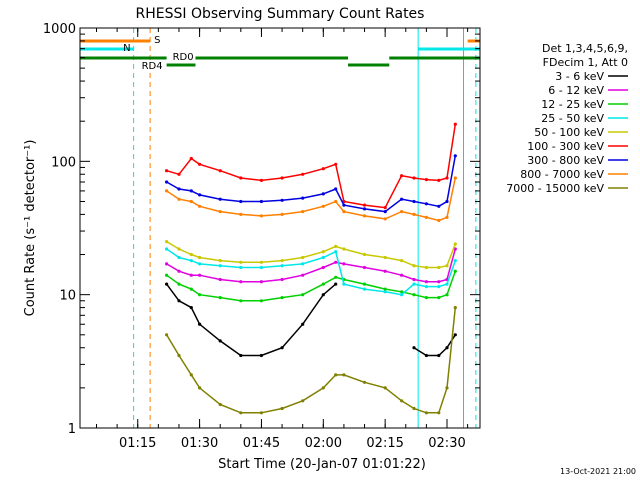  Describe the element at coordinates (63, 162) in the screenshot. I see `y-tick-label: 100` at that location.